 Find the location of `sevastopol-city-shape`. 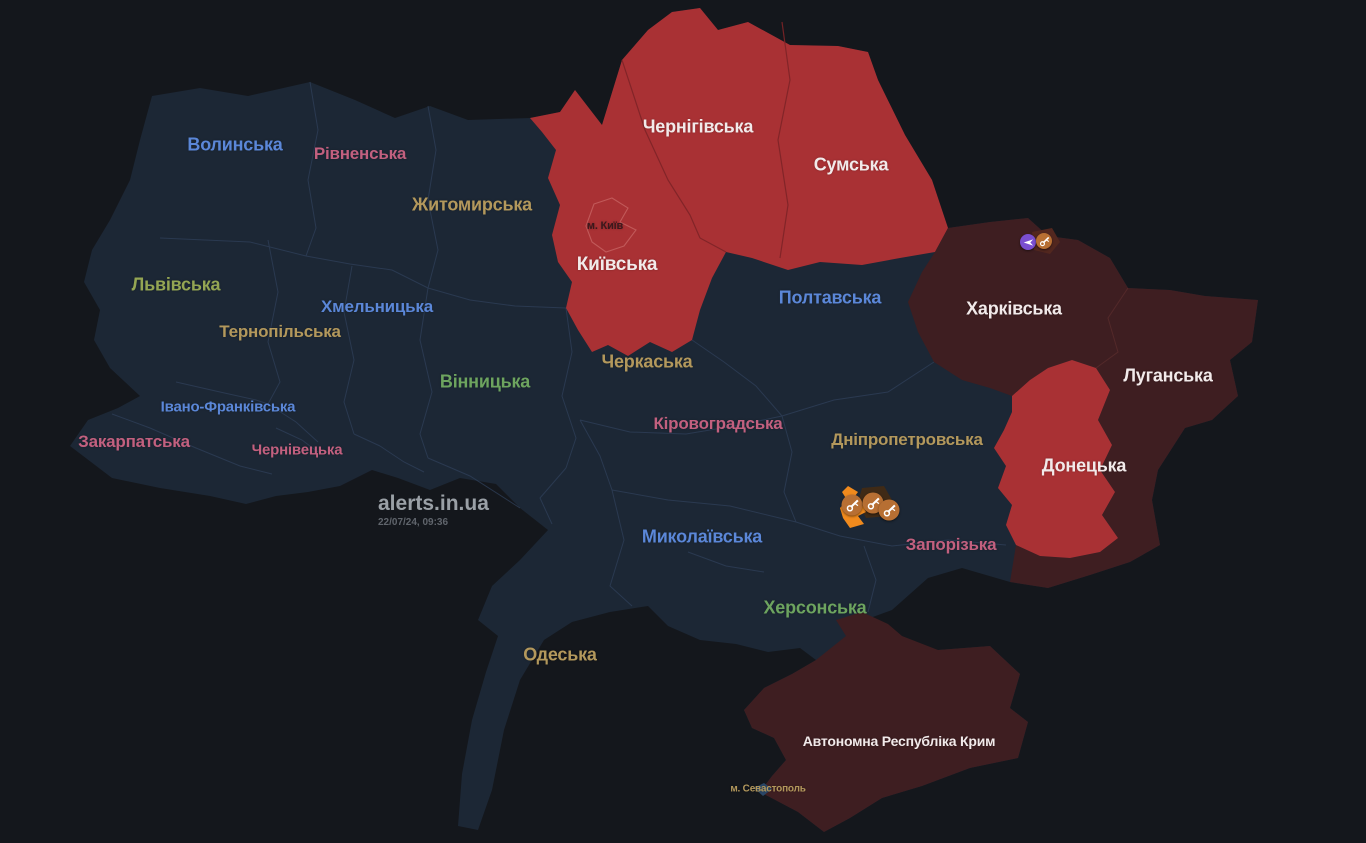

sevastopol-city-shape is located at coordinates (763, 789).